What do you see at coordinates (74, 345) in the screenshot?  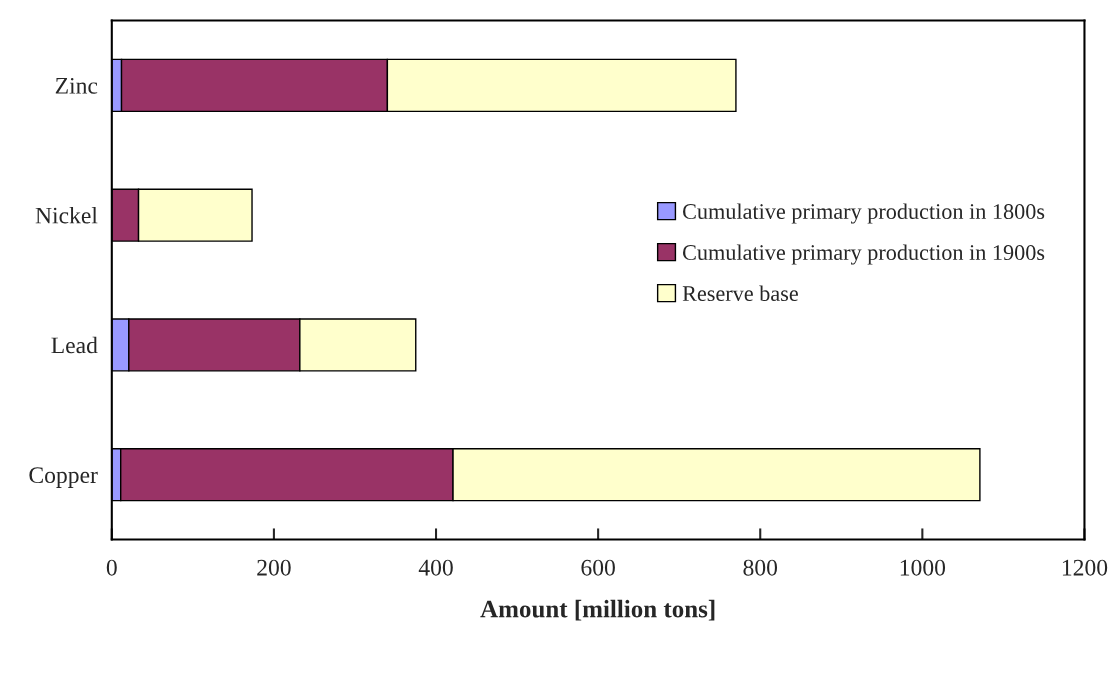 I see `y-tick-label: Lead` at bounding box center [74, 345].